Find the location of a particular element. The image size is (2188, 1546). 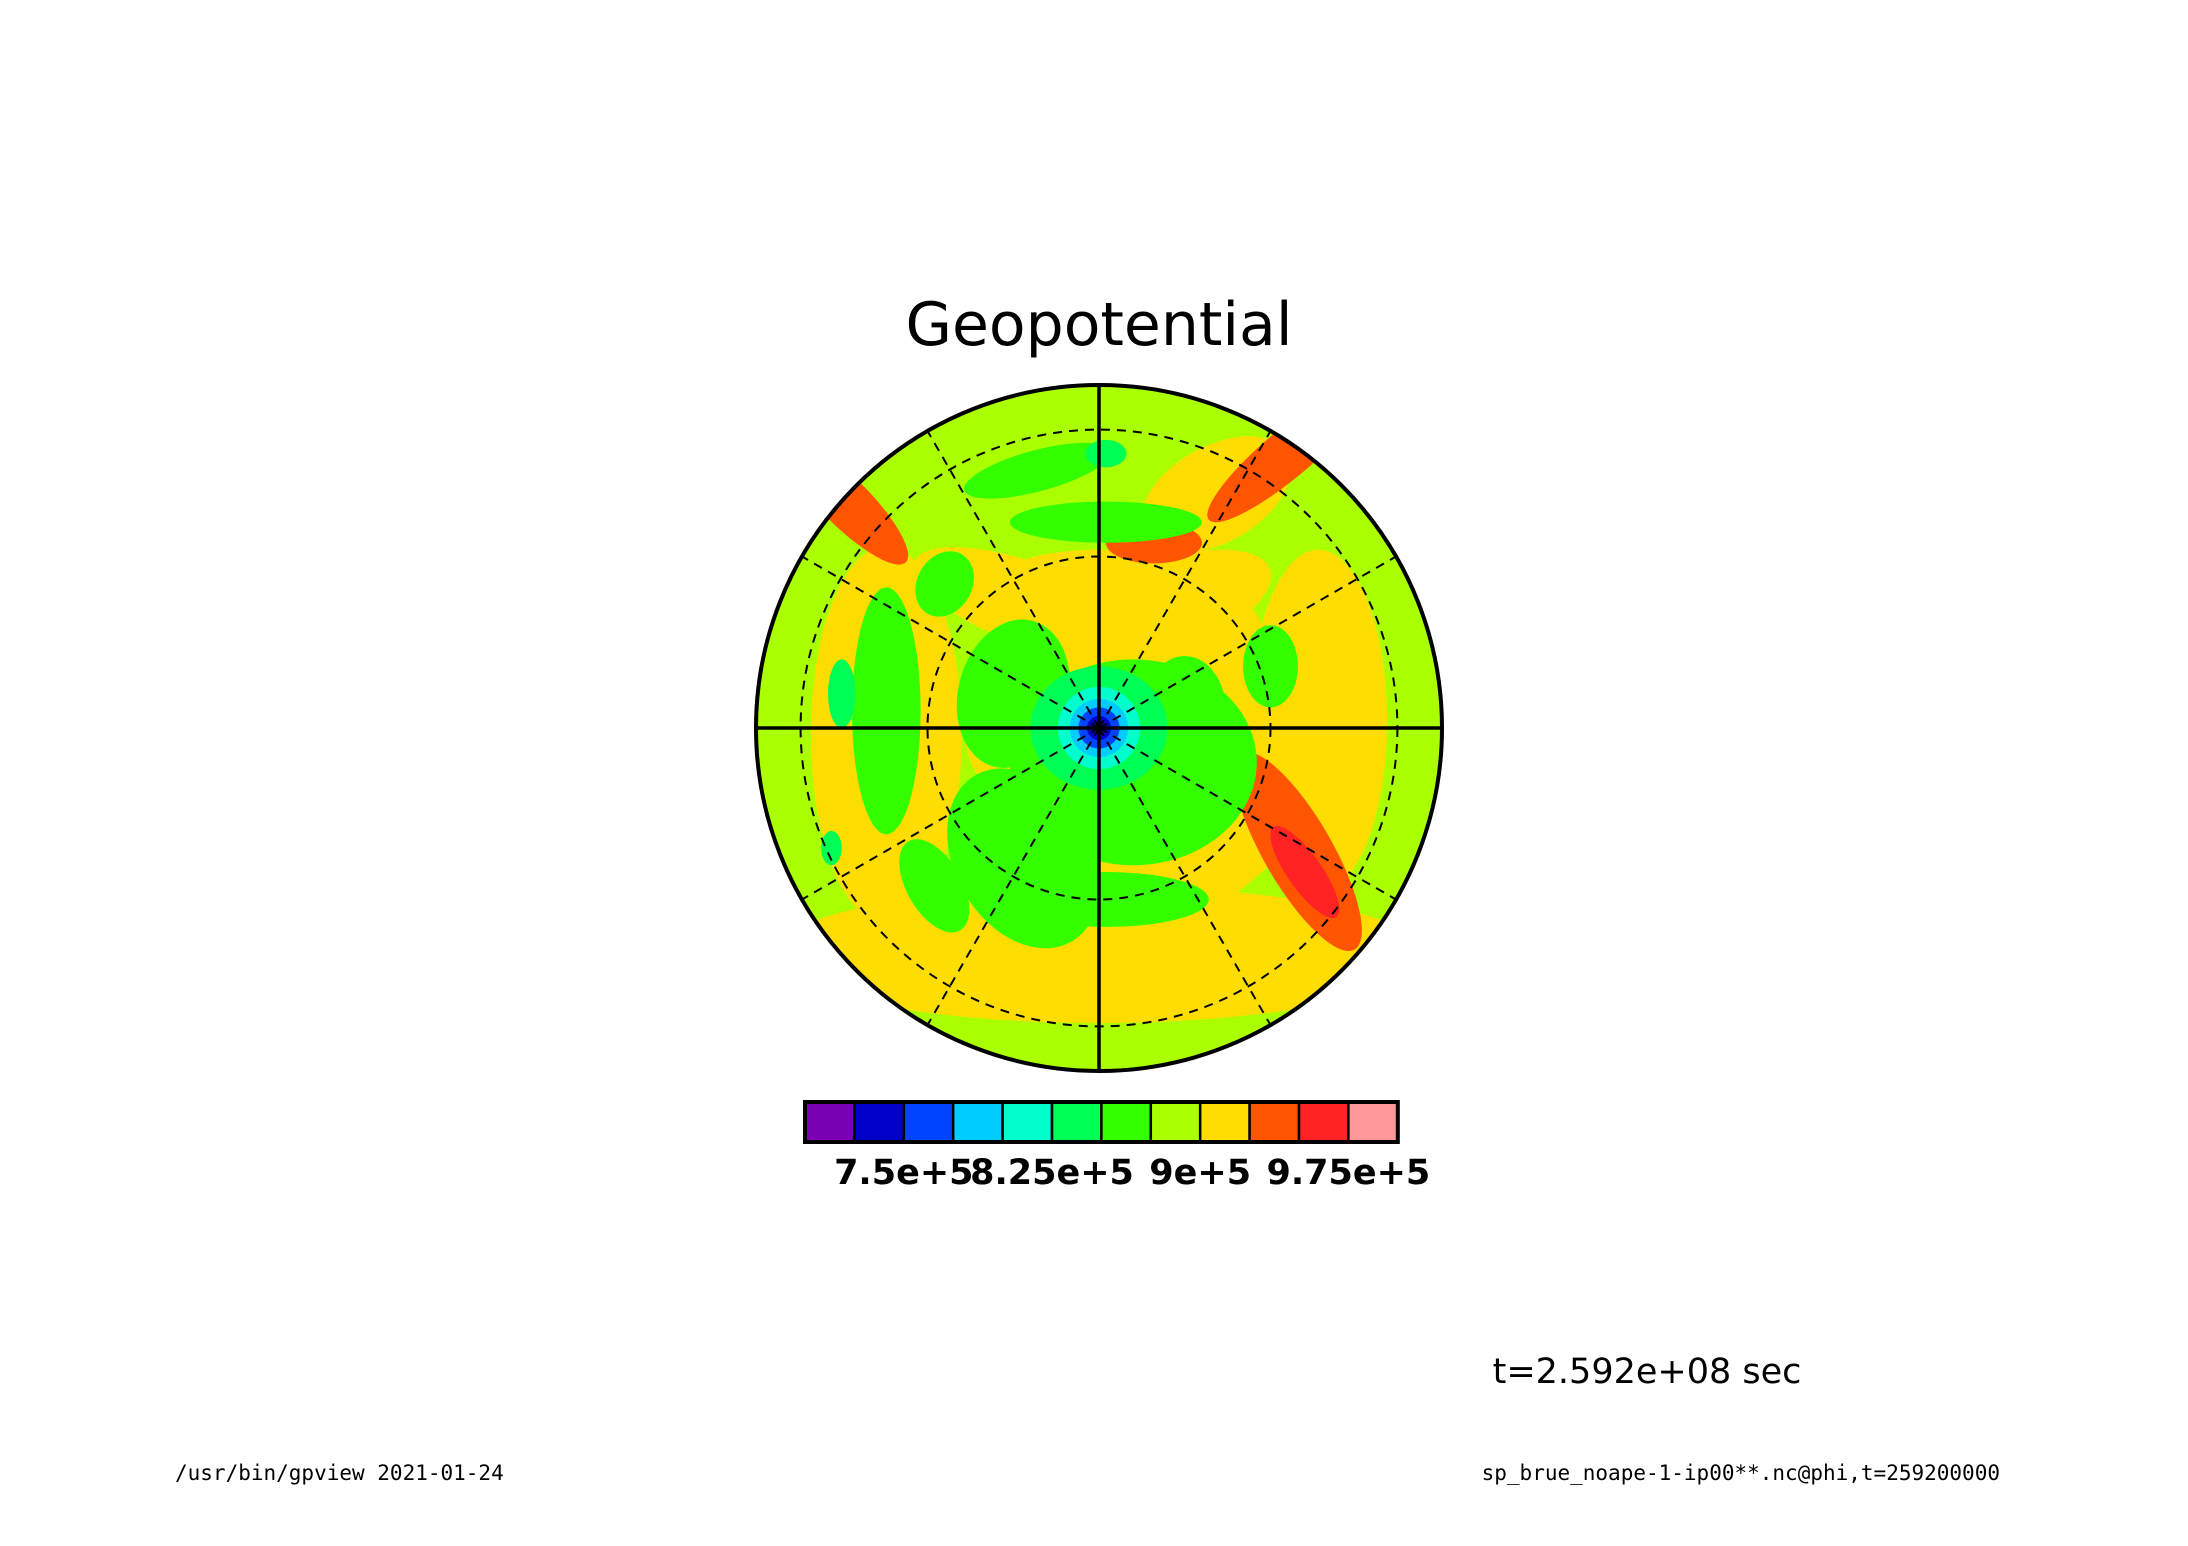

colorbar-tick-label-0: 7.5e+5 is located at coordinates (903, 1173).